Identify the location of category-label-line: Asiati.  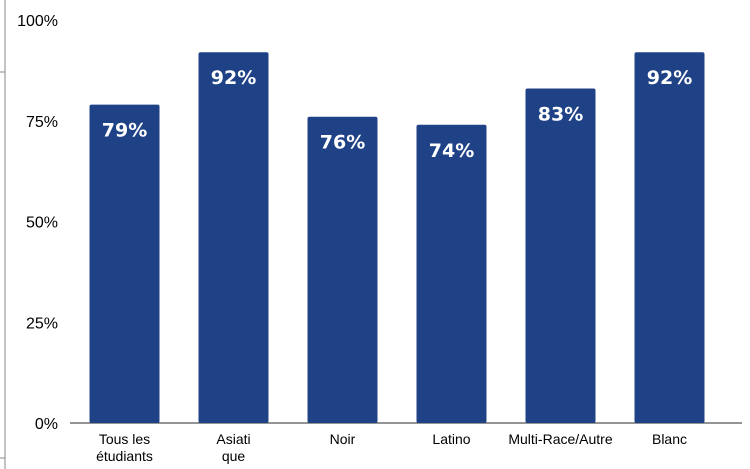
(233, 439).